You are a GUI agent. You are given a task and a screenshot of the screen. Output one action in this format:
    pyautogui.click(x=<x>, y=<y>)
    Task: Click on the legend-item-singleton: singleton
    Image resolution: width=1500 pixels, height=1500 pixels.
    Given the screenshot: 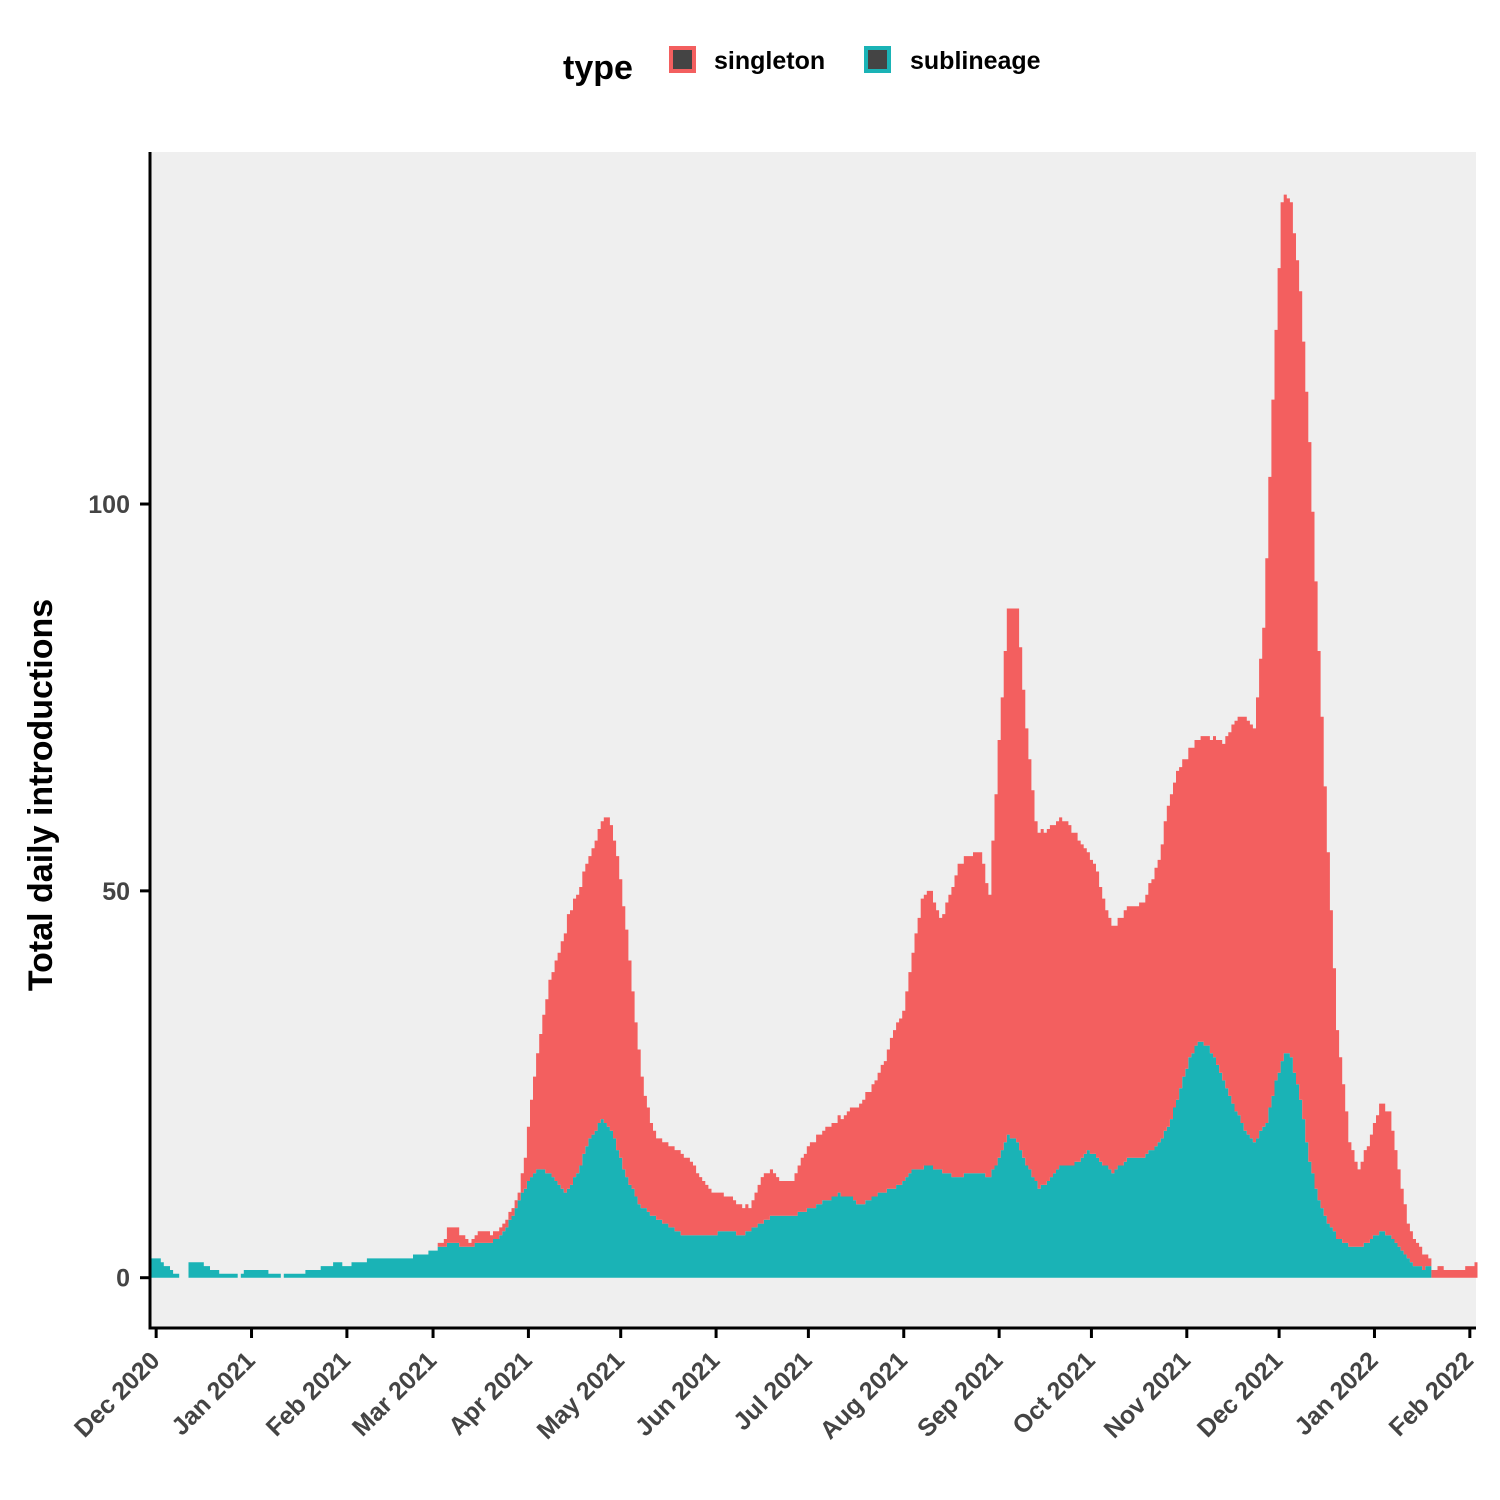 What is the action you would take?
    pyautogui.click(x=747, y=60)
    